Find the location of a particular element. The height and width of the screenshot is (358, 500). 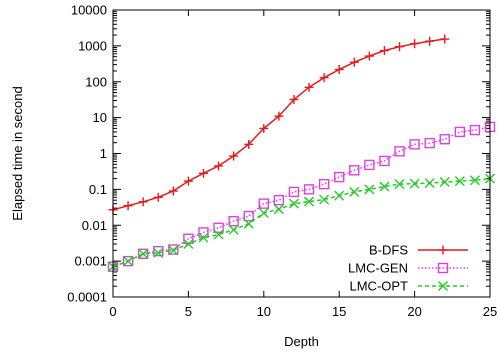

x-tick-label: 20 is located at coordinates (414, 311).